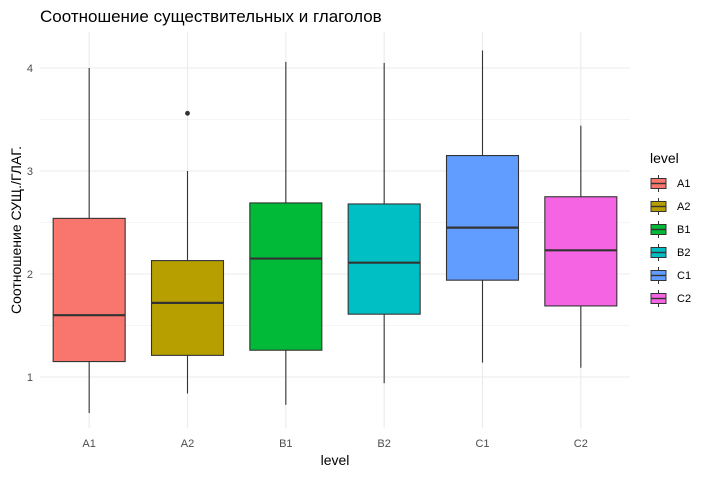 The width and height of the screenshot is (714, 477). I want to click on legend-label: A2, so click(684, 206).